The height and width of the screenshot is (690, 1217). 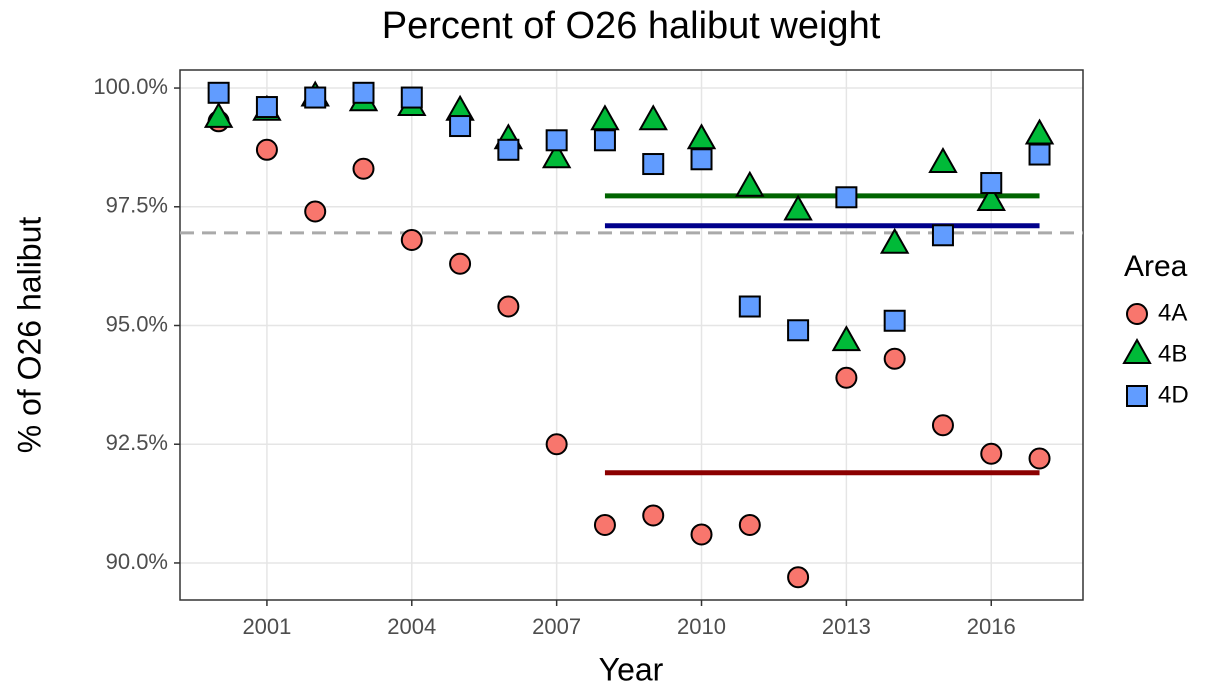 What do you see at coordinates (1156, 266) in the screenshot?
I see `legend-title: Area` at bounding box center [1156, 266].